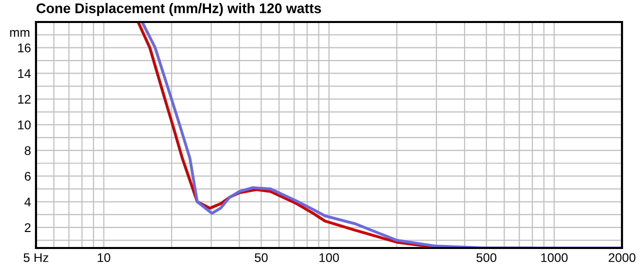  What do you see at coordinates (27, 176) in the screenshot?
I see `y-tick-label: 6` at bounding box center [27, 176].